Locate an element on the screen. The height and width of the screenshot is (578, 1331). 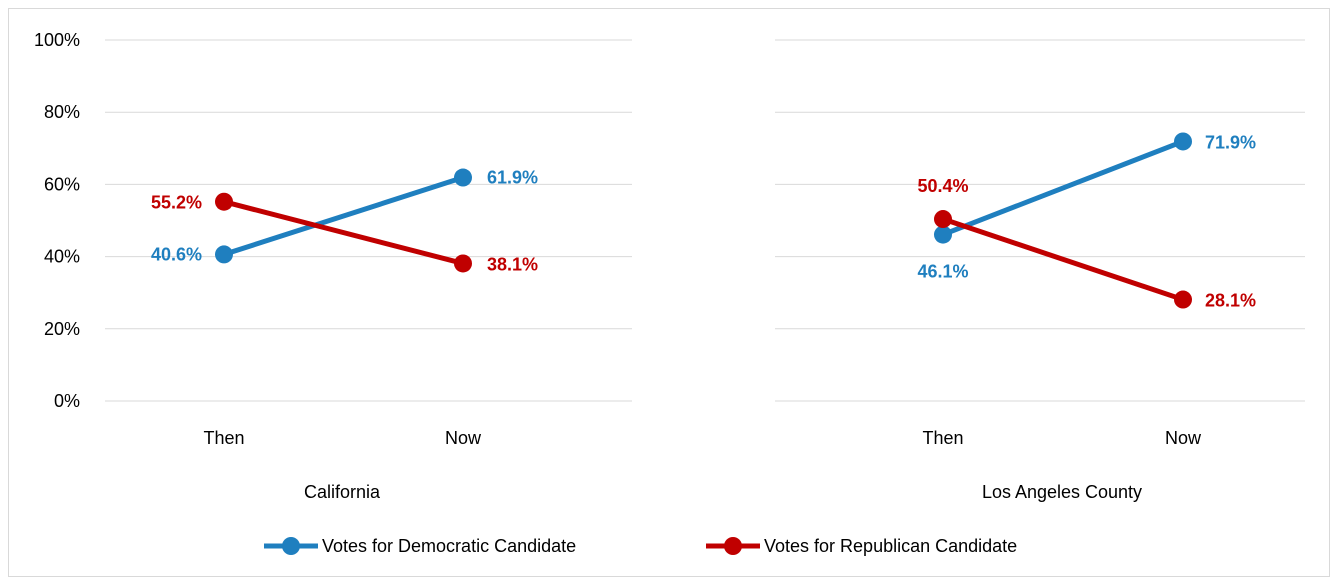
data-label: 28.1% is located at coordinates (1230, 301).